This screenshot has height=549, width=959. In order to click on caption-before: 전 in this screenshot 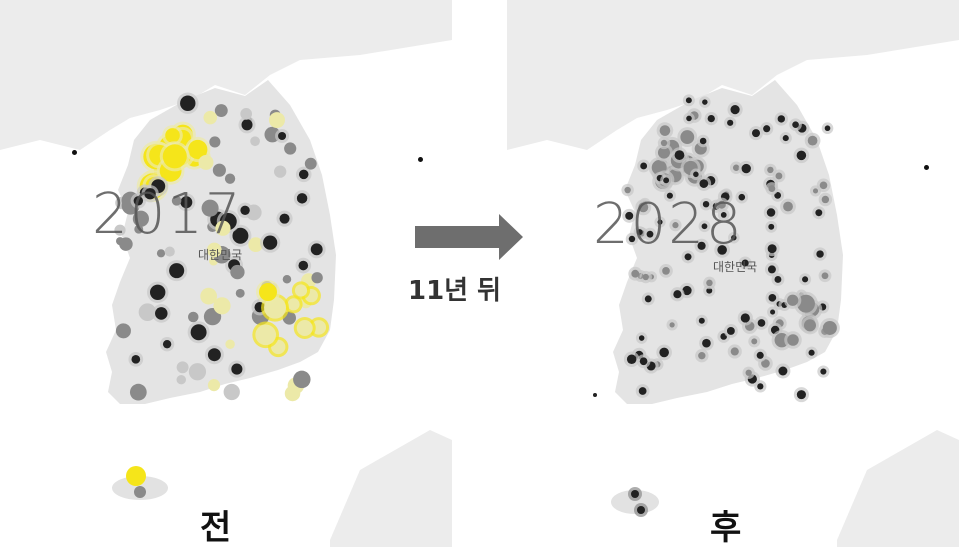, I will do `click(216, 528)`.